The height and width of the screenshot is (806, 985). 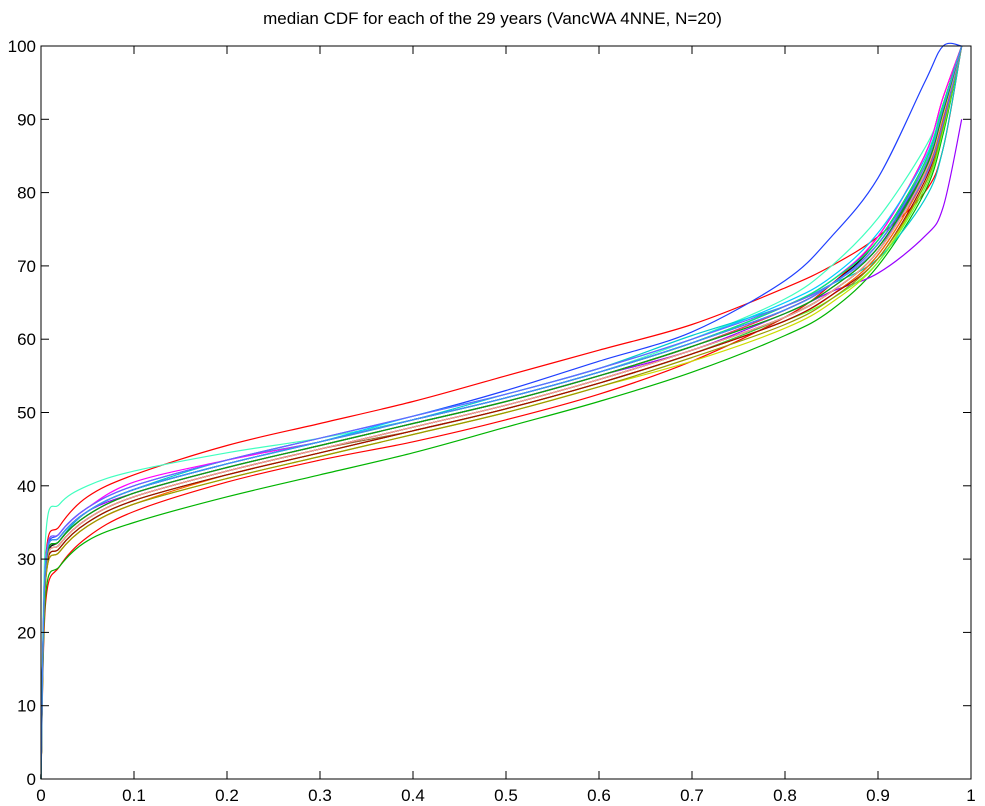 I want to click on y-tick-label: 0, so click(x=31, y=779).